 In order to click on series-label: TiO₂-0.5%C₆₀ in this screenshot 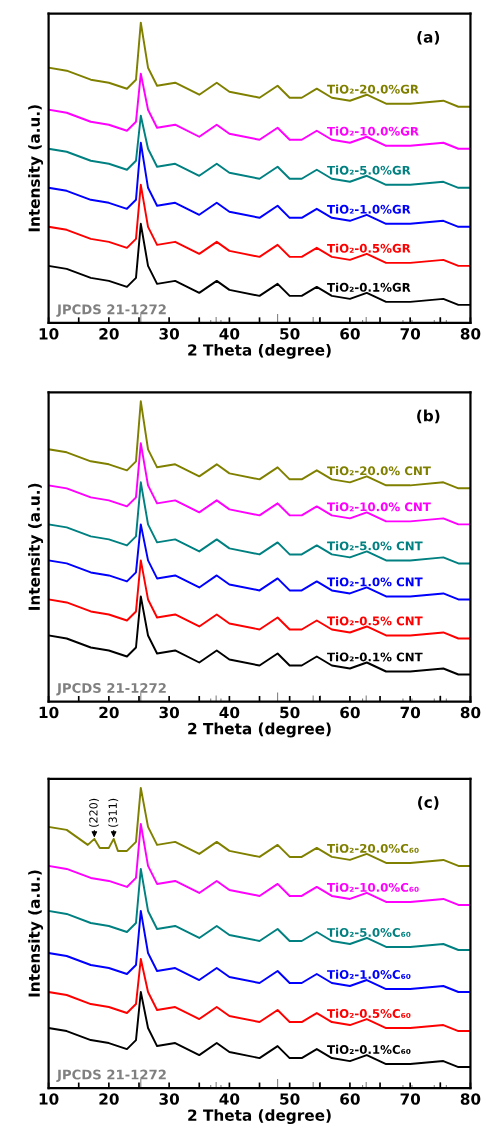, I will do `click(369, 1013)`.